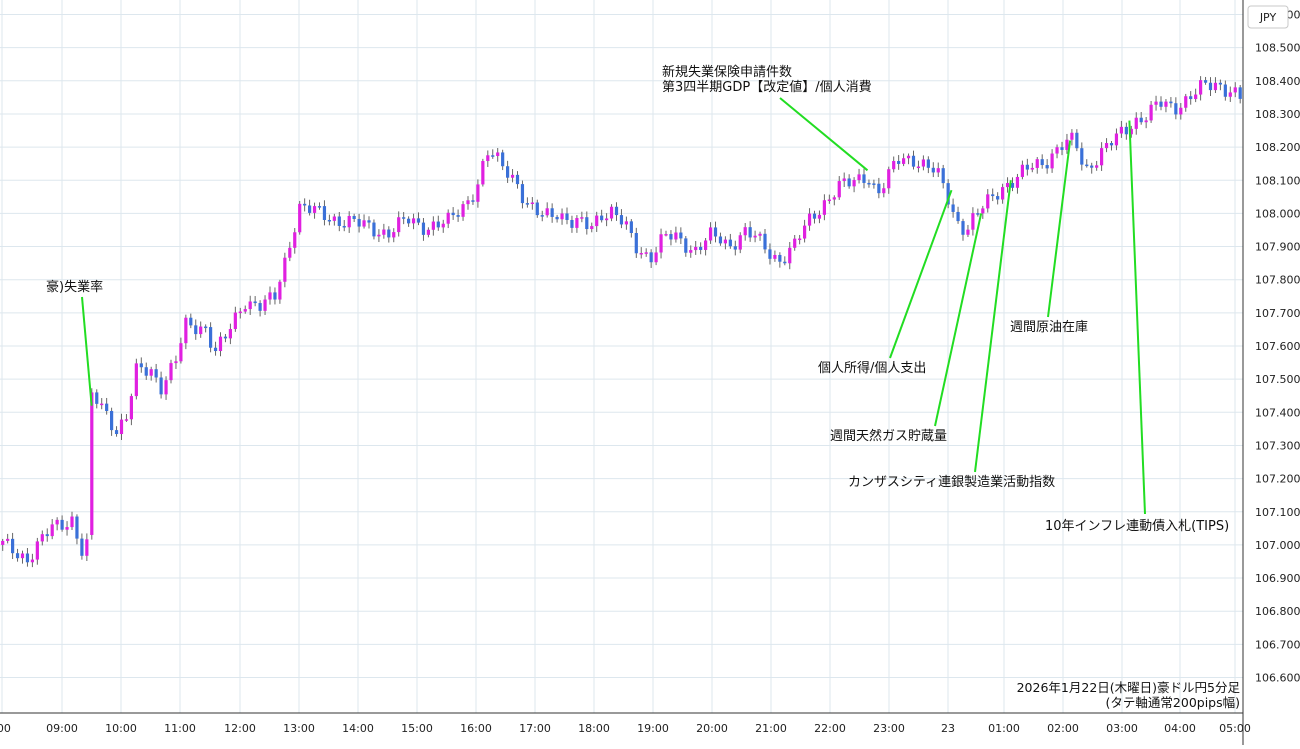 The image size is (1300, 749). I want to click on x-tick-label: 05:00, so click(1235, 728).